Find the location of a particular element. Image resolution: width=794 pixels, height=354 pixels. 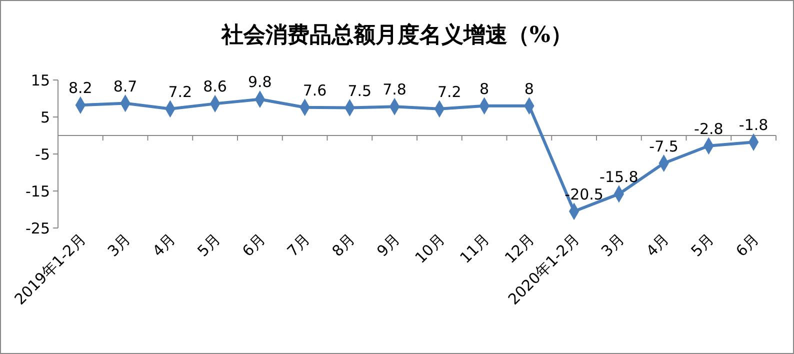

x-tick-label: 12月 is located at coordinates (519, 248).